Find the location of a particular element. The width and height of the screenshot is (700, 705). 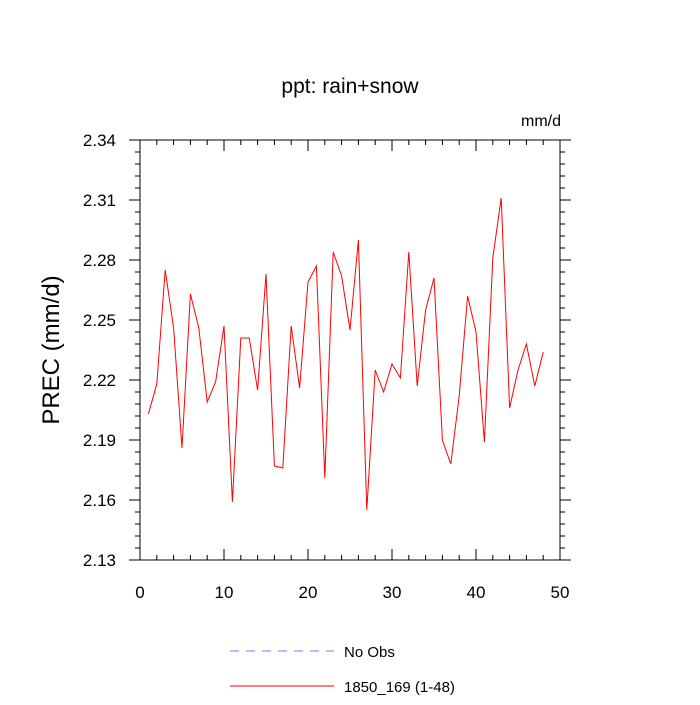

x-tick-label: 20 is located at coordinates (308, 592).